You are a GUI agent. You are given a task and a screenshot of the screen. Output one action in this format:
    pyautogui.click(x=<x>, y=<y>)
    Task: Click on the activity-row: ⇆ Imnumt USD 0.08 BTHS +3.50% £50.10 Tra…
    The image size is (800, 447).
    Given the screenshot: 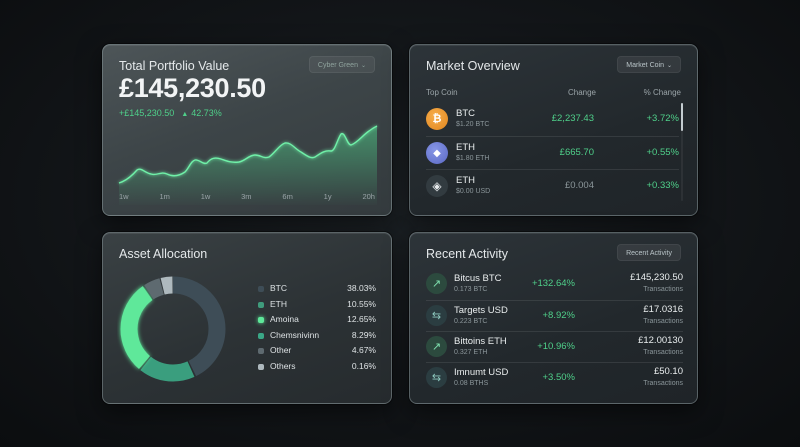 What is the action you would take?
    pyautogui.click(x=554, y=377)
    